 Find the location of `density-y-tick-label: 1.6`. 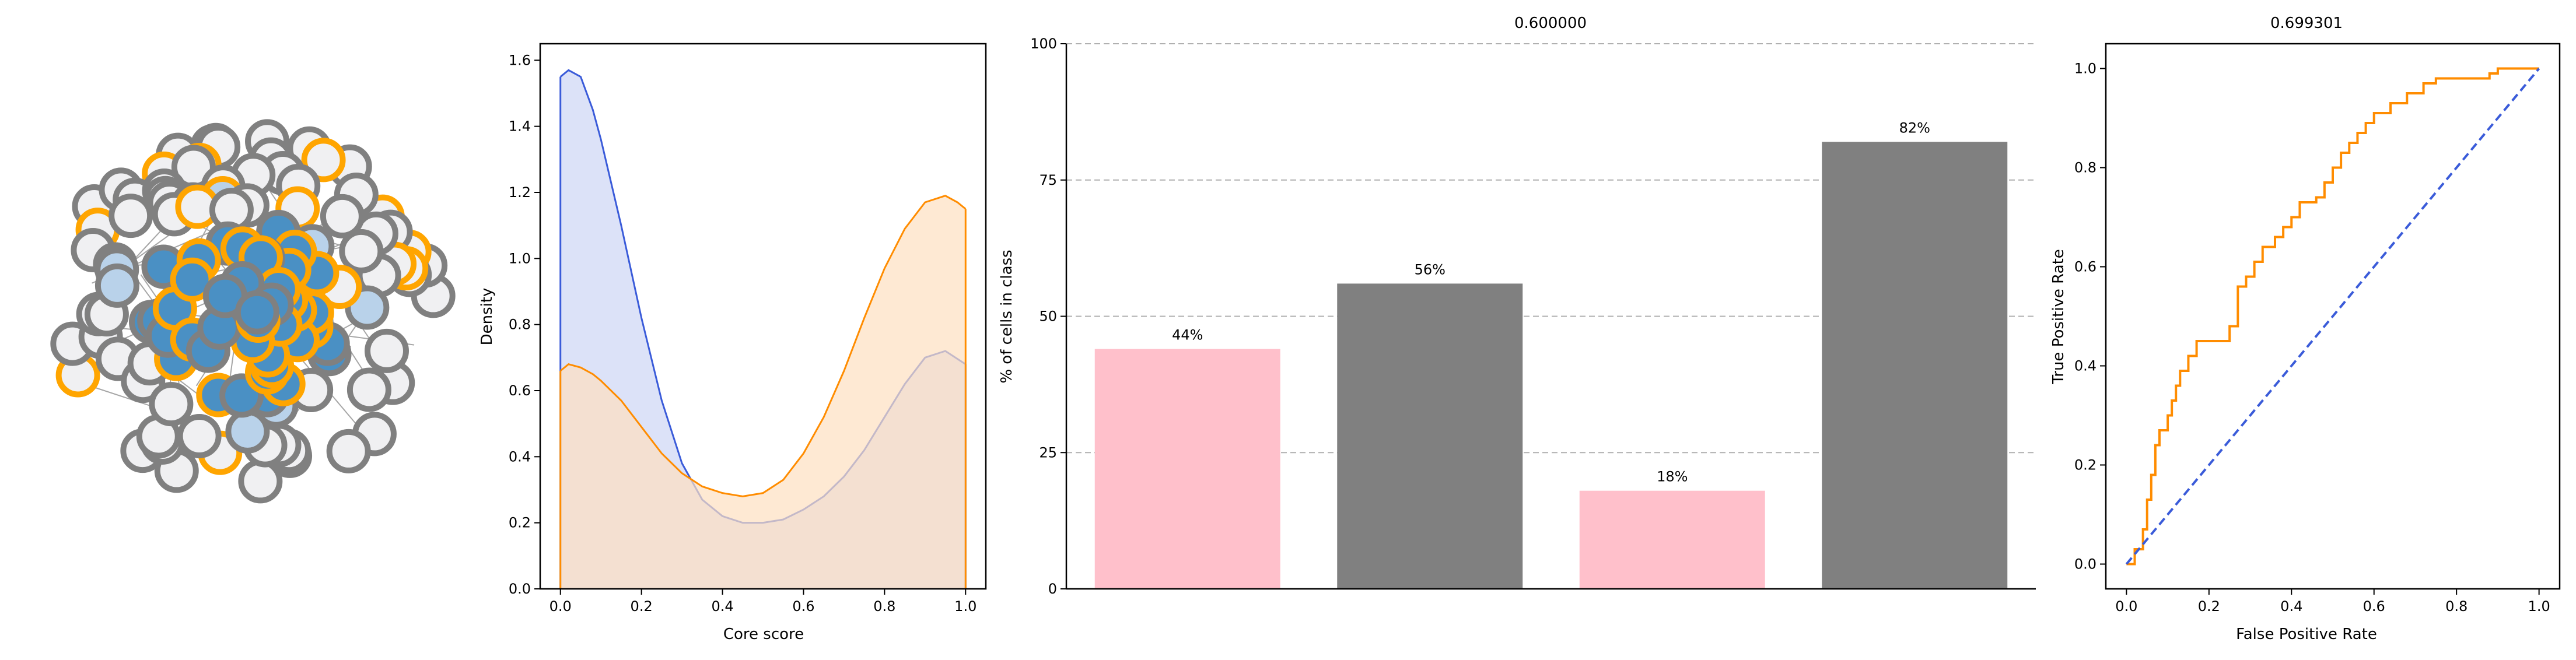

density-y-tick-label: 1.6 is located at coordinates (520, 60).